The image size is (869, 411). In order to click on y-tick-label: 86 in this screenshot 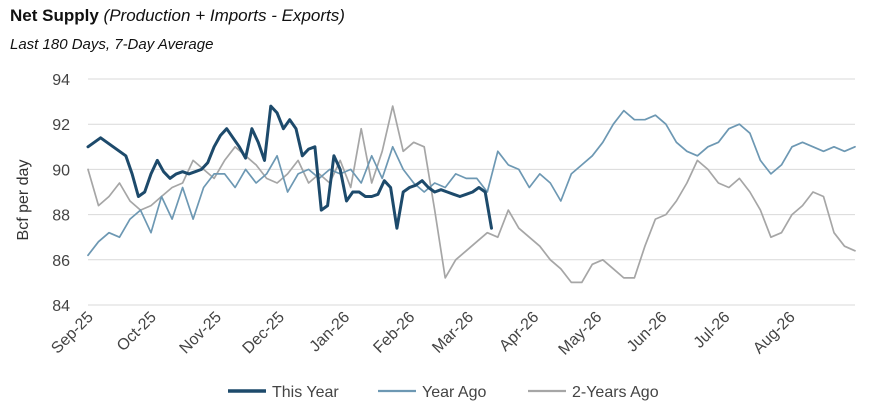, I will do `click(61, 261)`.